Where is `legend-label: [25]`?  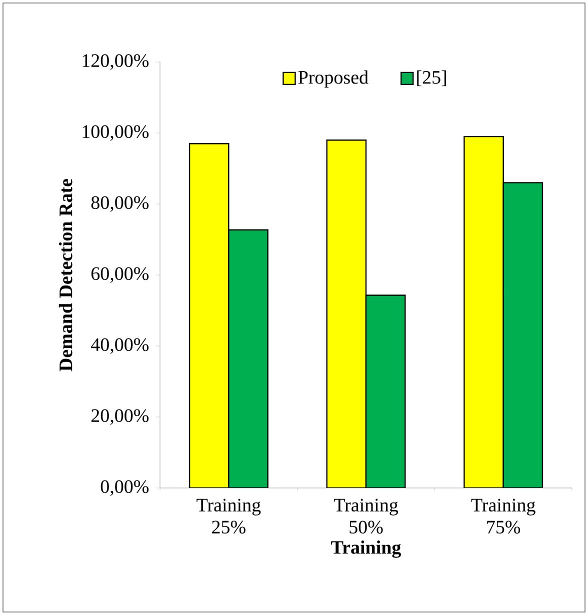 legend-label: [25] is located at coordinates (431, 78).